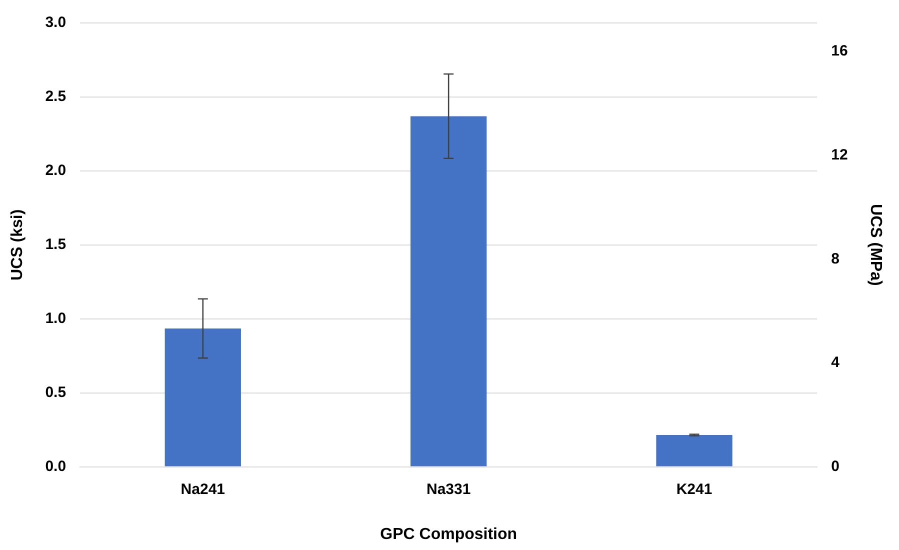 This screenshot has height=550, width=899. What do you see at coordinates (839, 155) in the screenshot?
I see `y2-tick-label: 12` at bounding box center [839, 155].